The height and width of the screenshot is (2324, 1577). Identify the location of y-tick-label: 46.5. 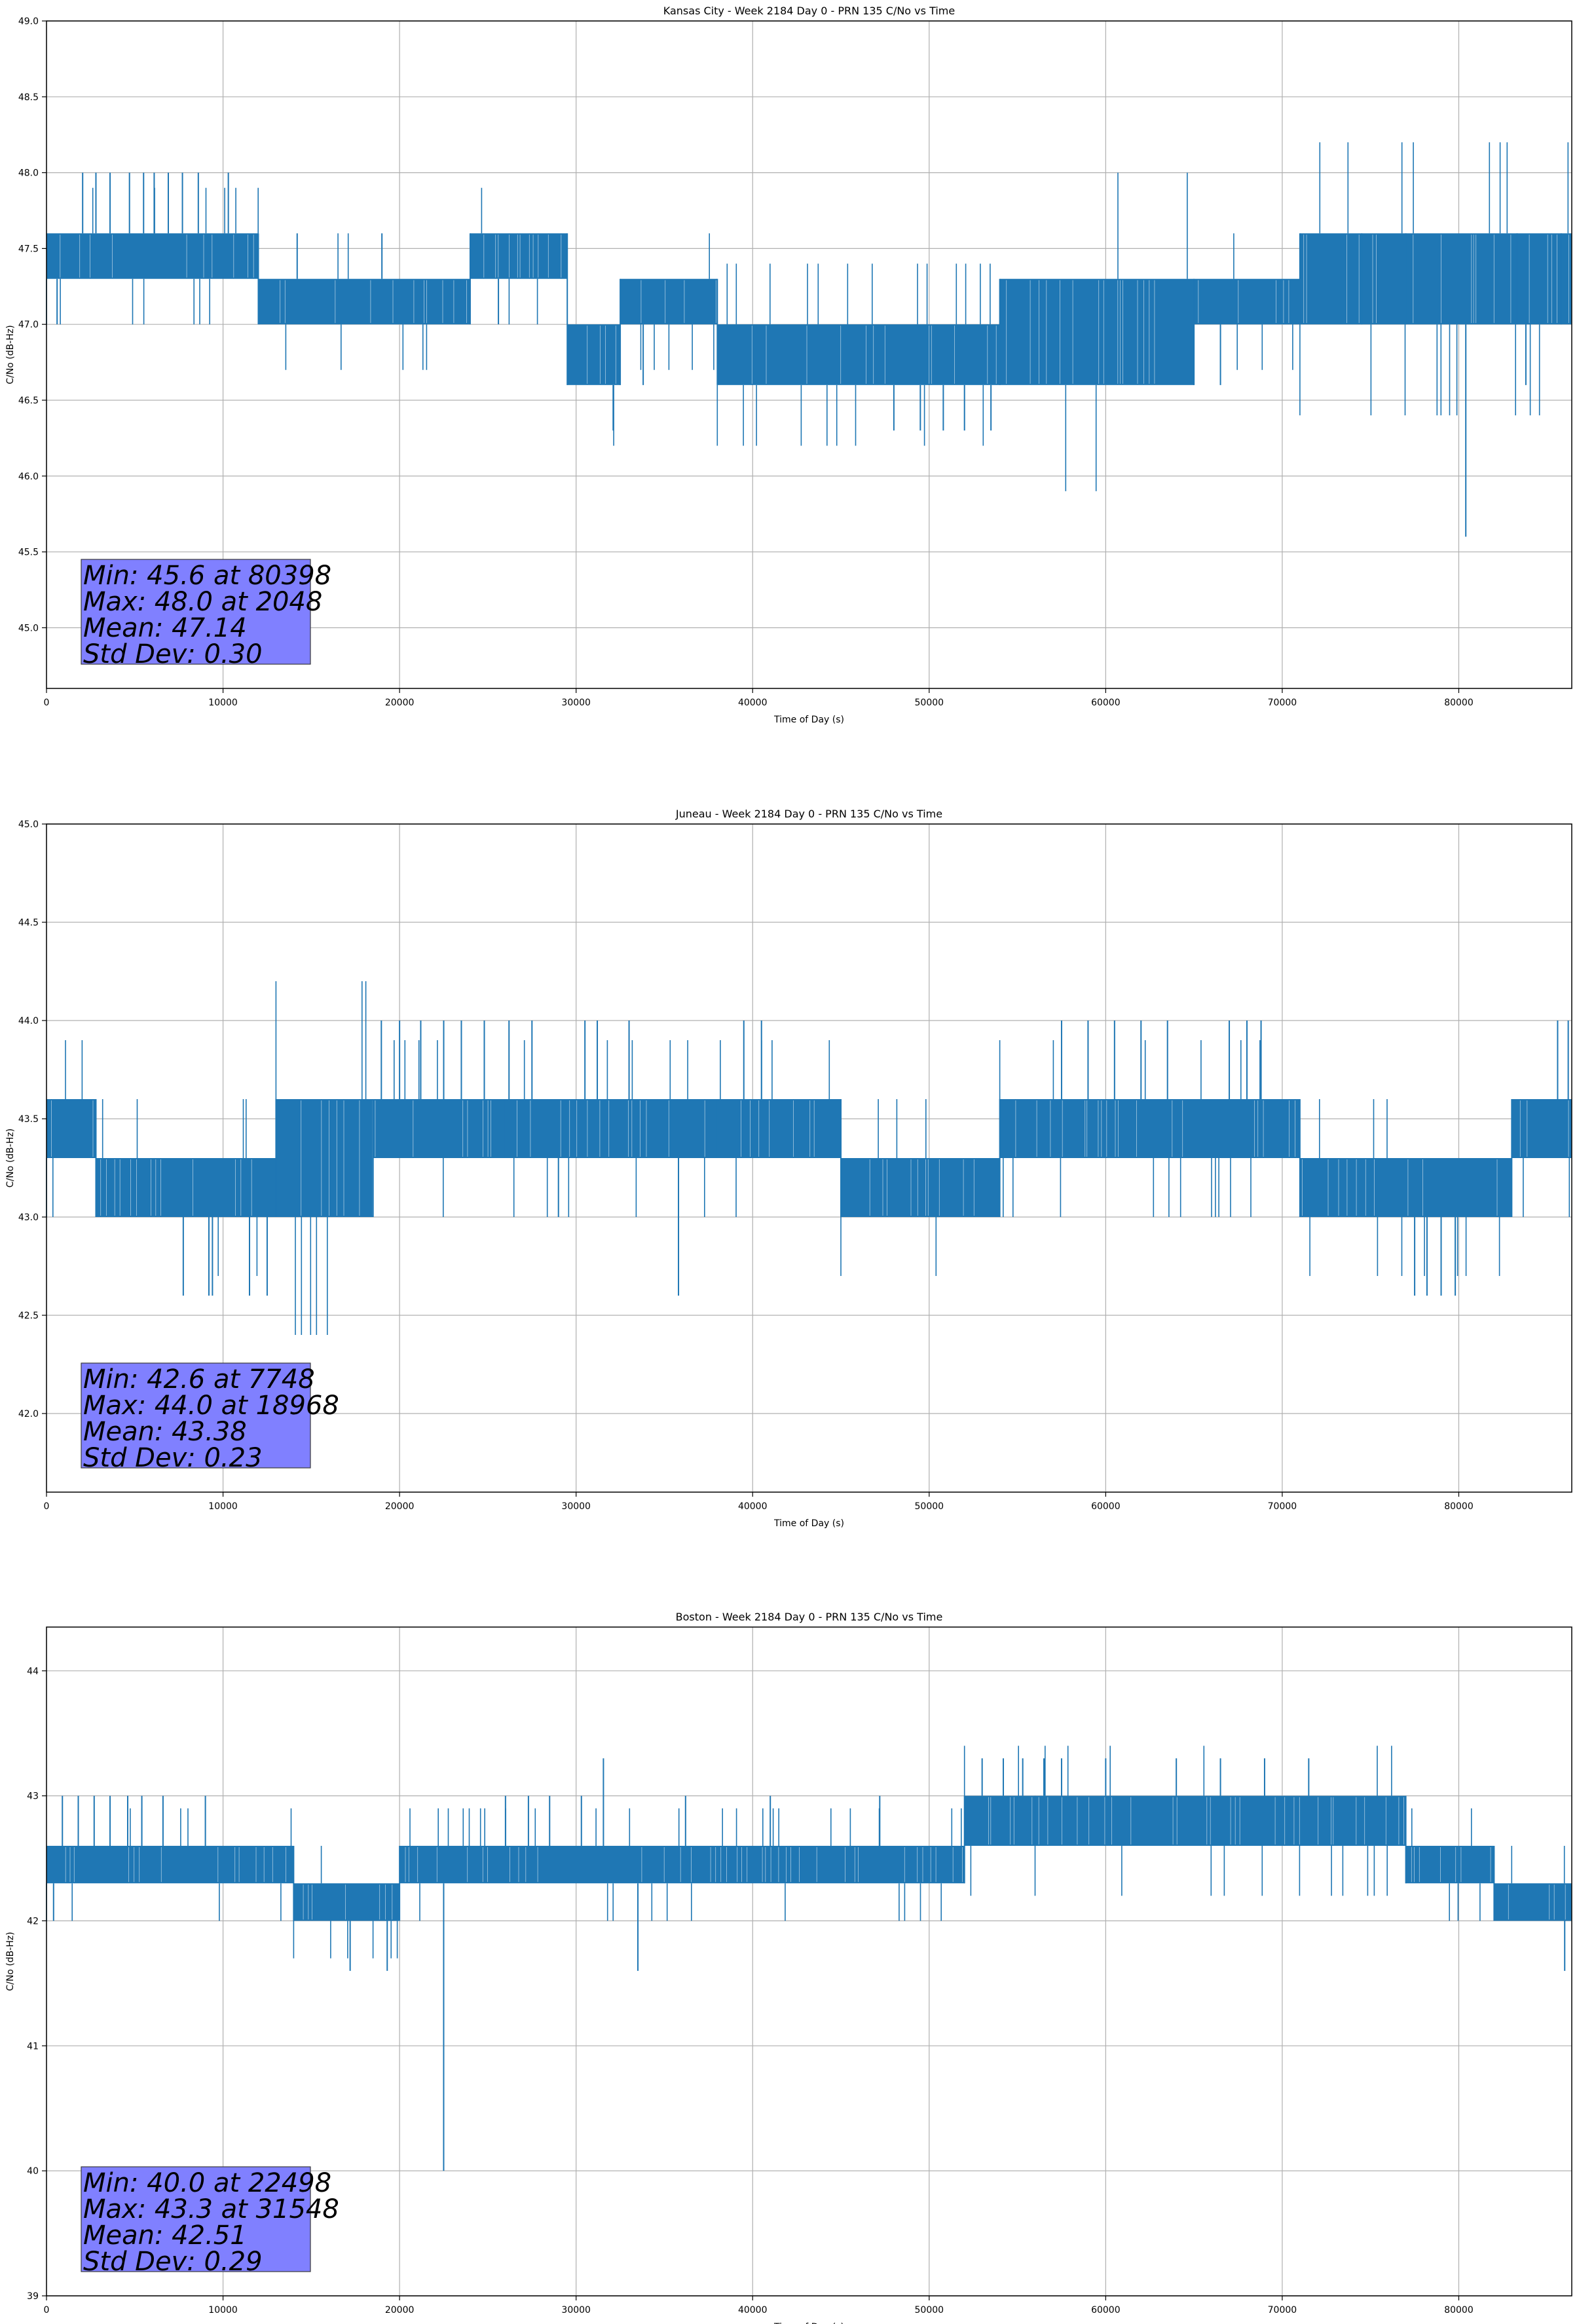
(28, 401).